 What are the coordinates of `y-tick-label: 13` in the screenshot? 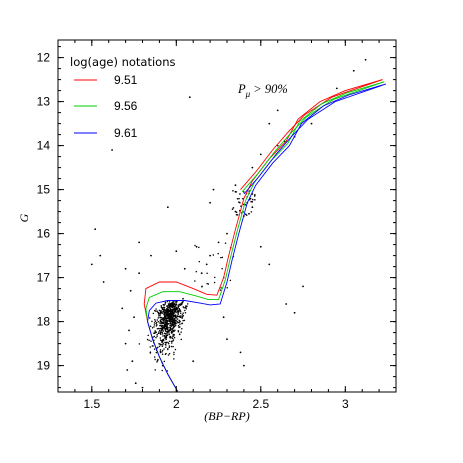 It's located at (44, 102).